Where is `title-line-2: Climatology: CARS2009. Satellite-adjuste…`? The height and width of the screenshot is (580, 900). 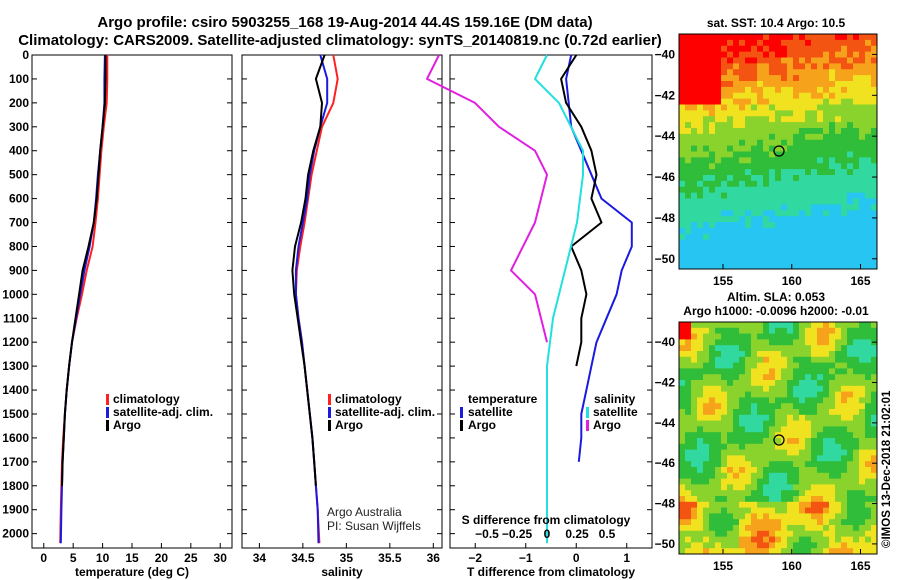 title-line-2: Climatology: CARS2009. Satellite-adjuste… is located at coordinates (340, 40).